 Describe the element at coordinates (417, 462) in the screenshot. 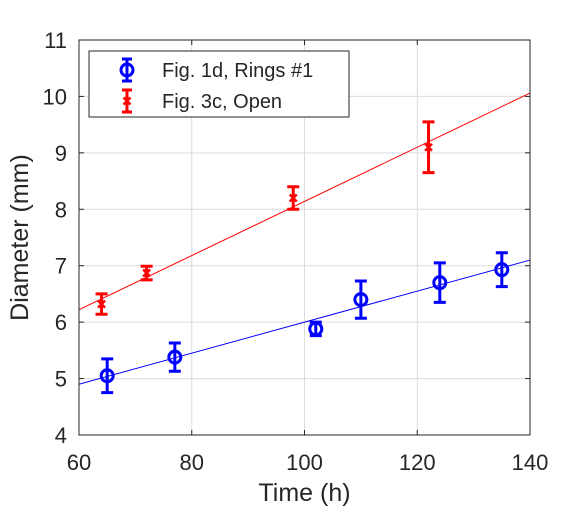

I see `x-tick-label: 120` at that location.